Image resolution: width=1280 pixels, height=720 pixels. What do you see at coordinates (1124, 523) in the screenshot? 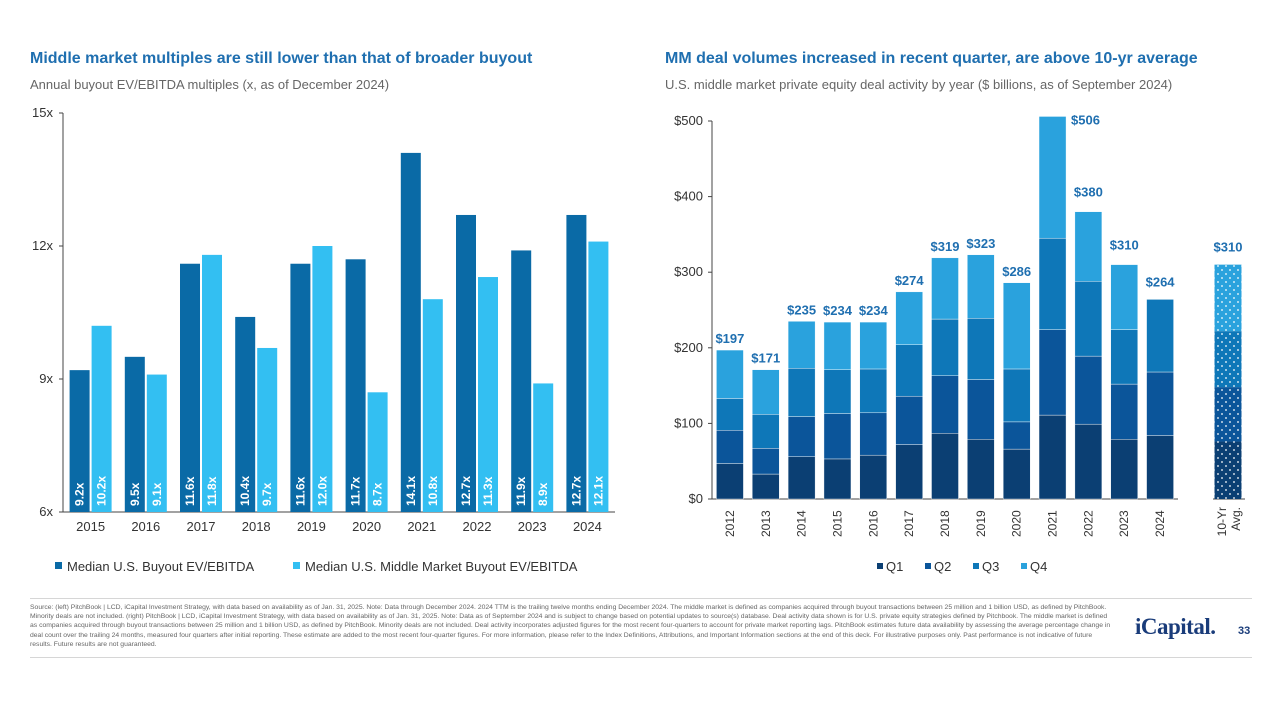
I see `x-tick-label: 2023` at bounding box center [1124, 523].